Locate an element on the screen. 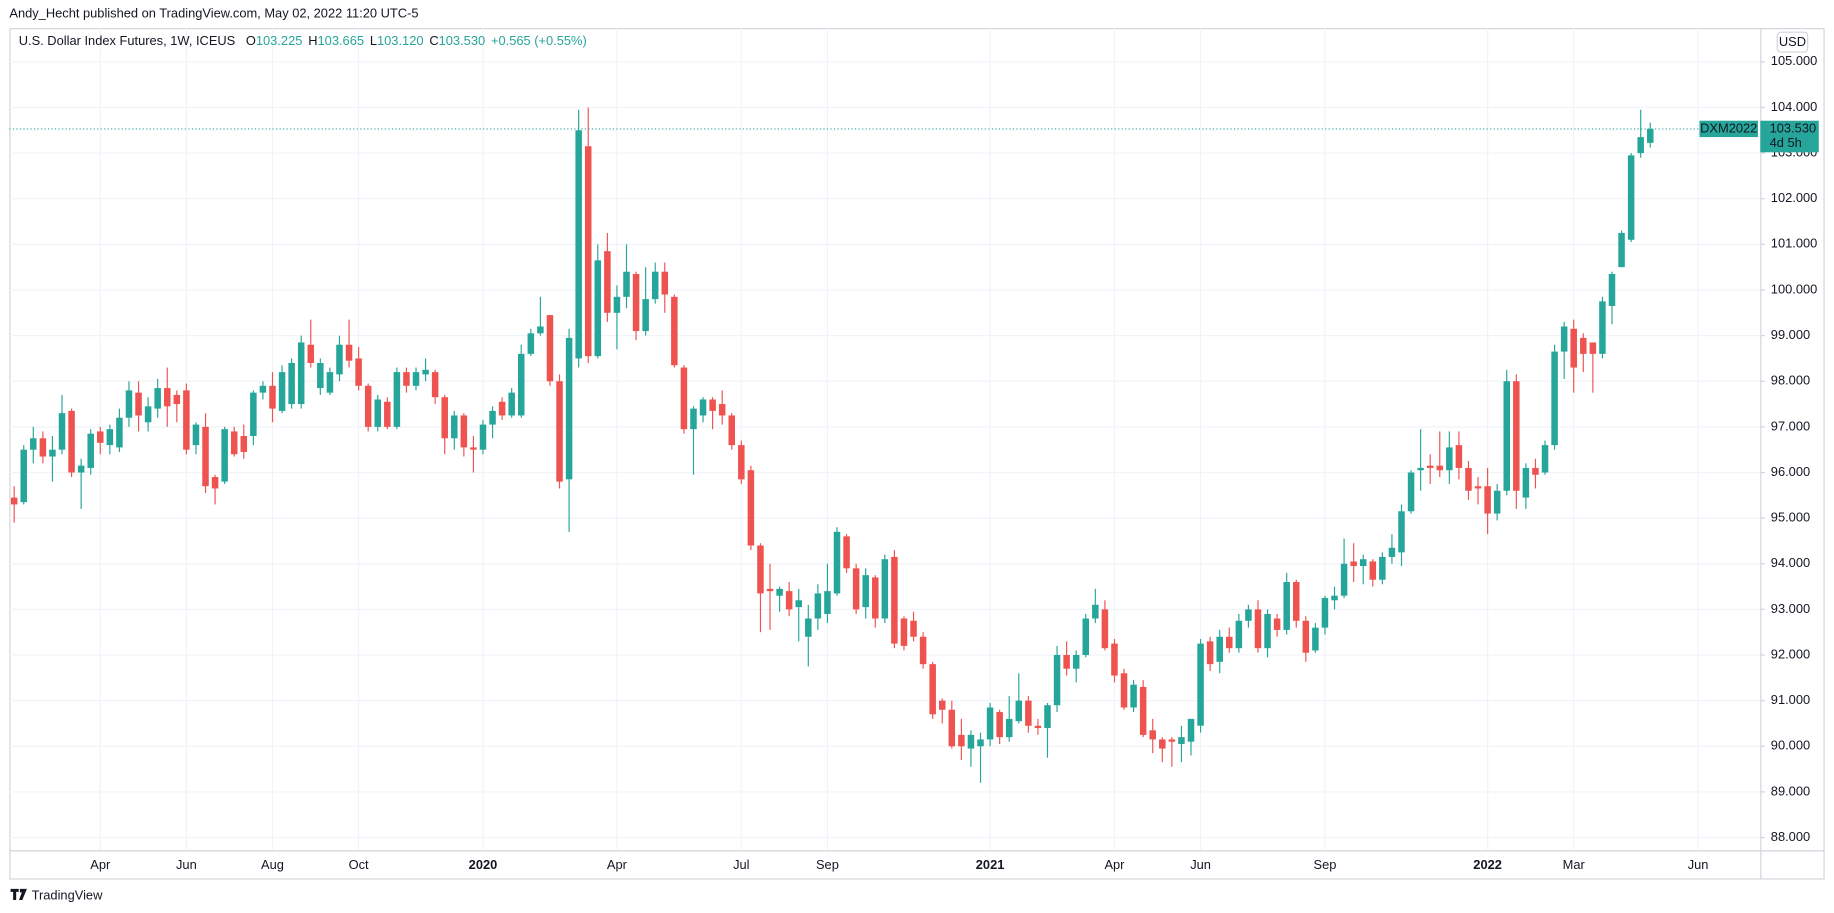  symbol-title: U.S. Dollar Index Futures, 1W, ICEUS is located at coordinates (127, 40).